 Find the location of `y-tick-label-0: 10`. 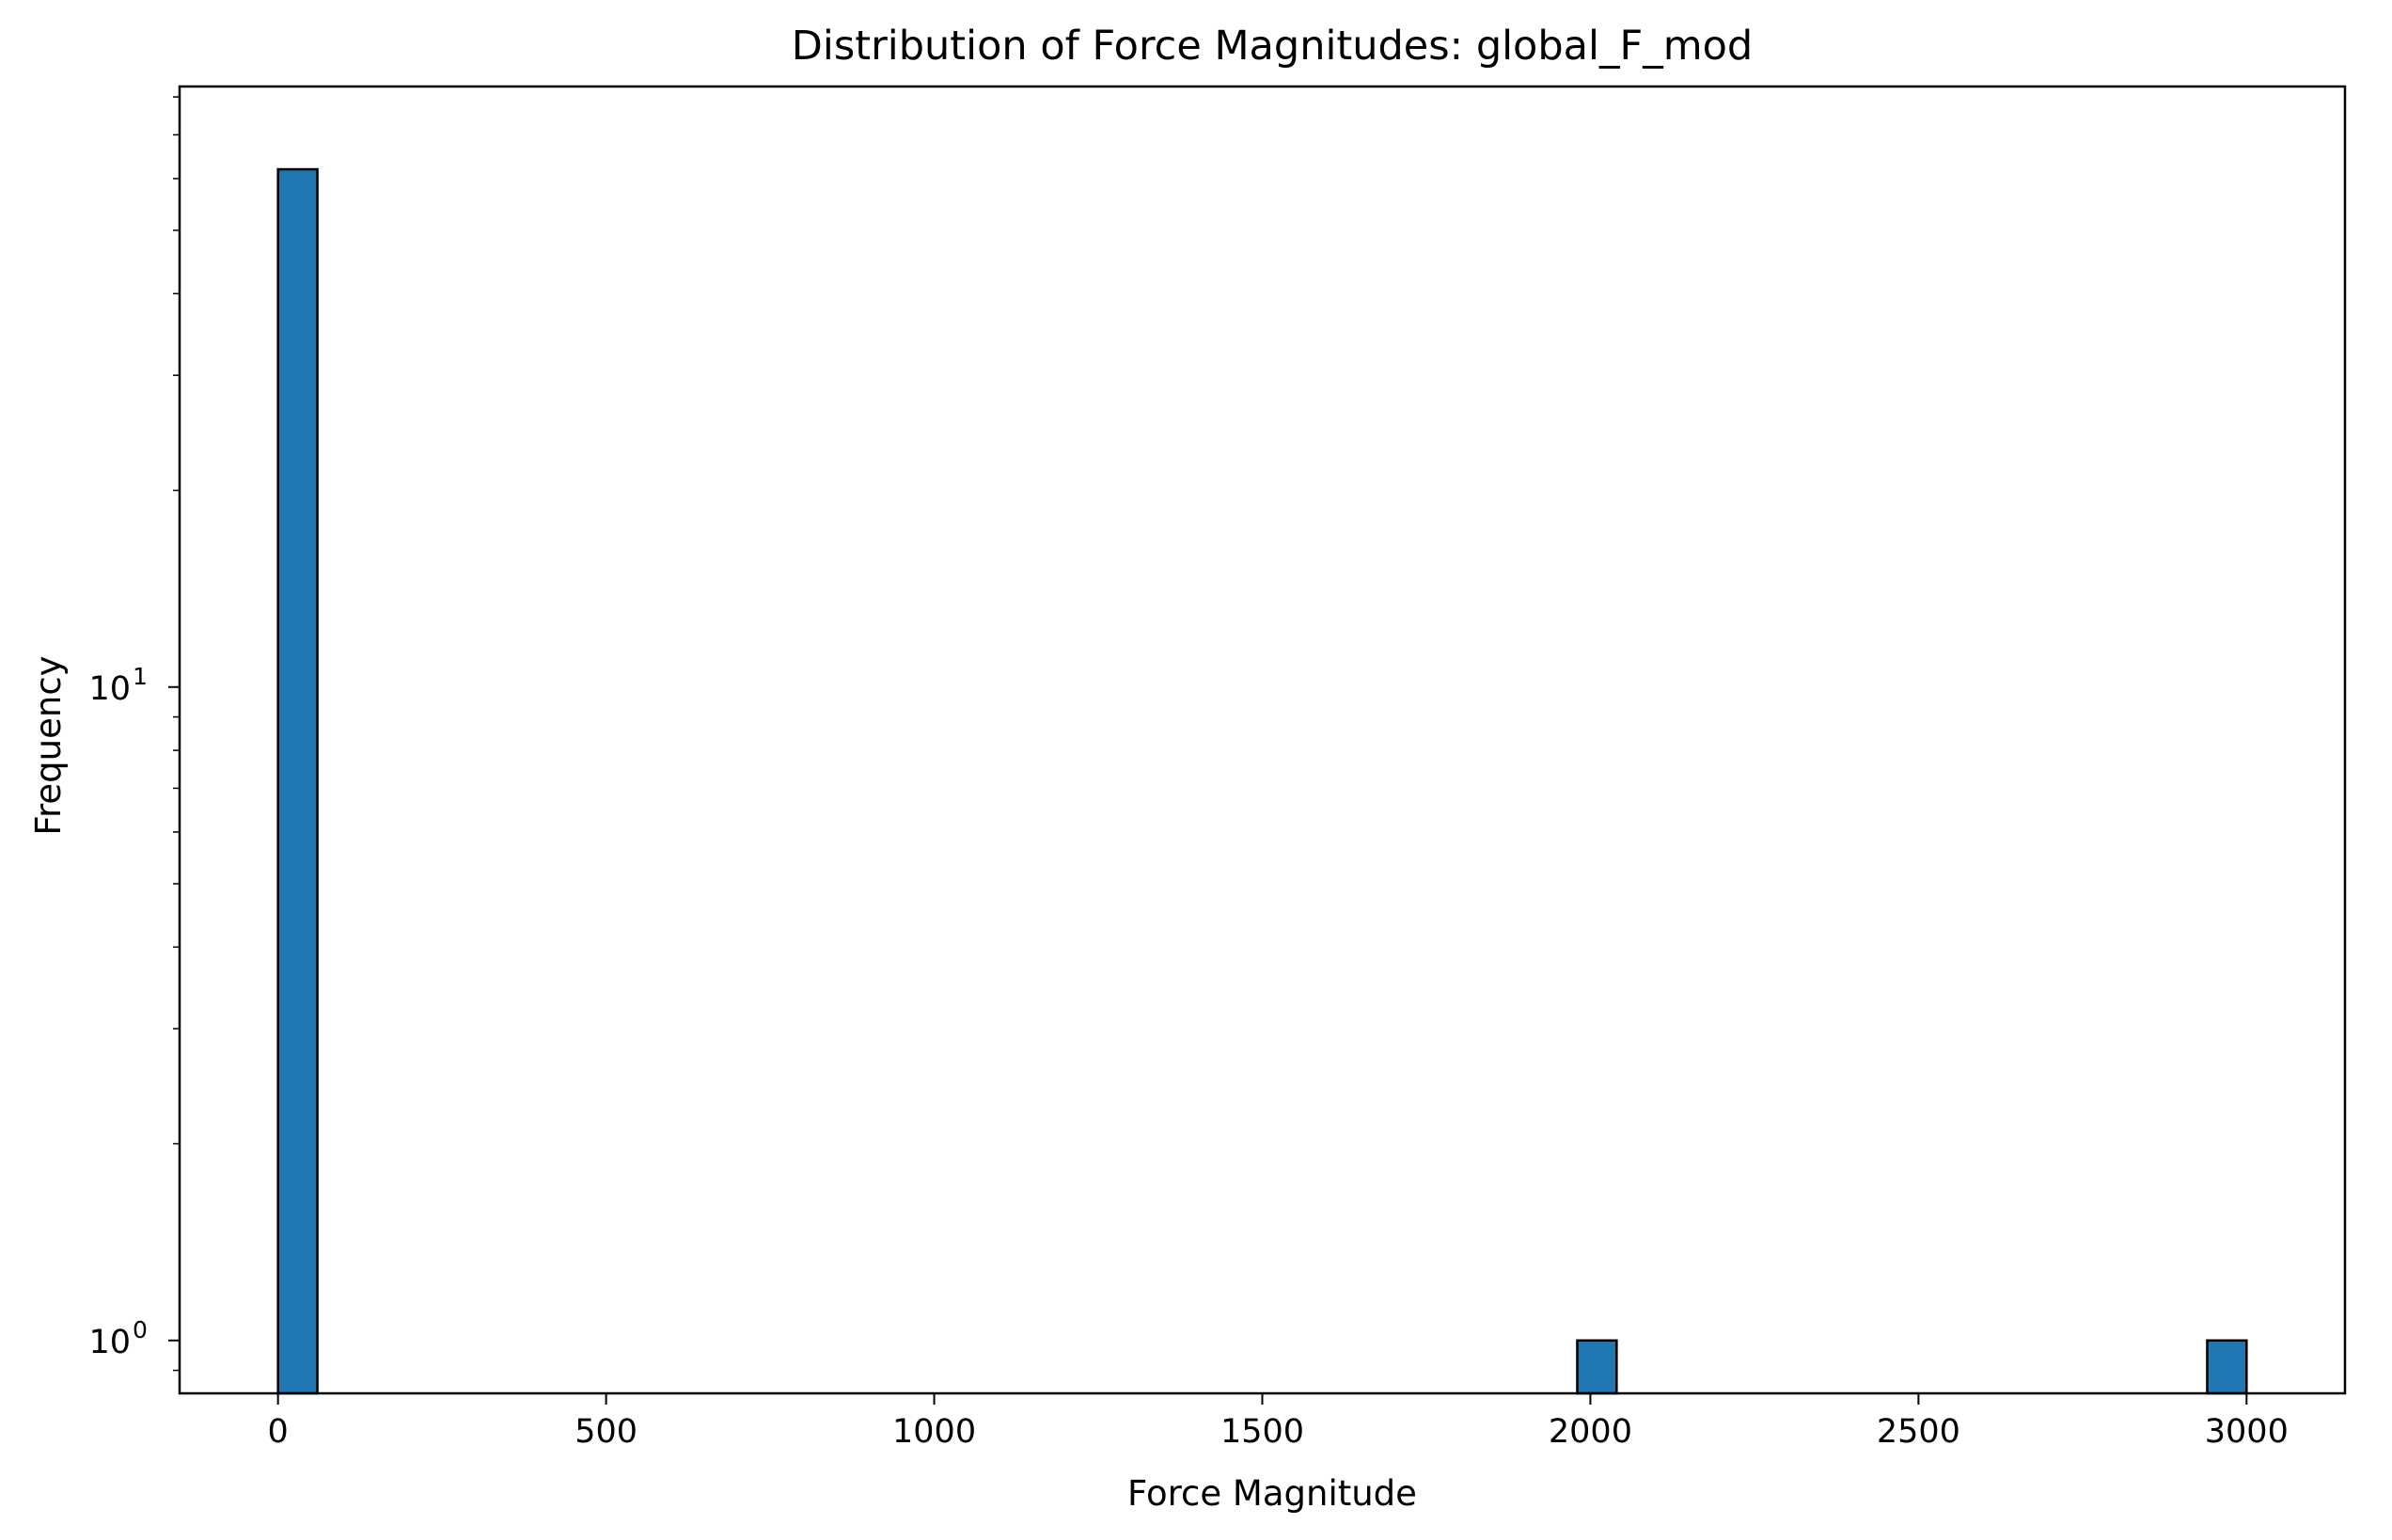

y-tick-label-0: 10 is located at coordinates (109, 1342).